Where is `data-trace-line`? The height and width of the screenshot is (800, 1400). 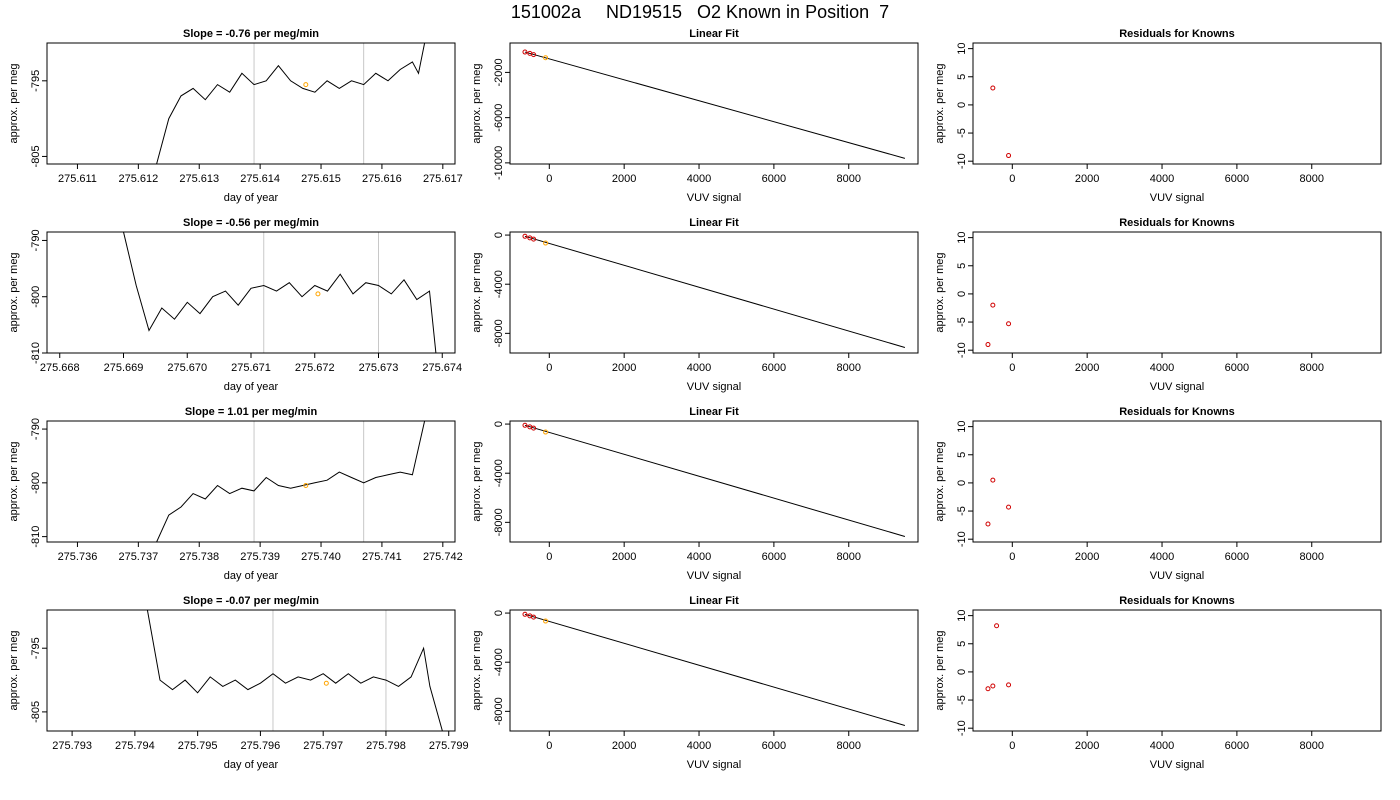
data-trace-line is located at coordinates (291, 481).